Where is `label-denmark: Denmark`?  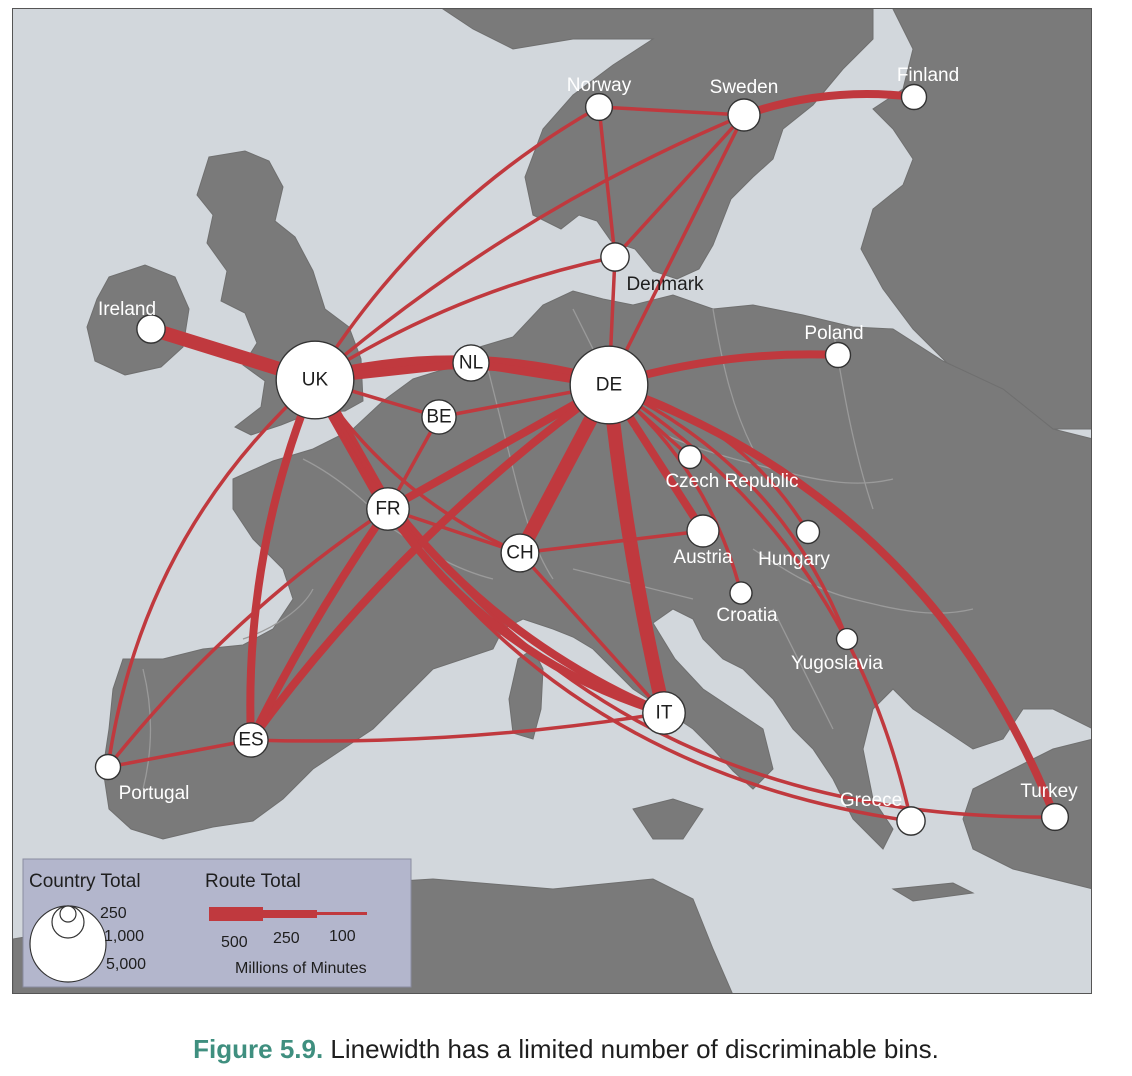 label-denmark: Denmark is located at coordinates (665, 284).